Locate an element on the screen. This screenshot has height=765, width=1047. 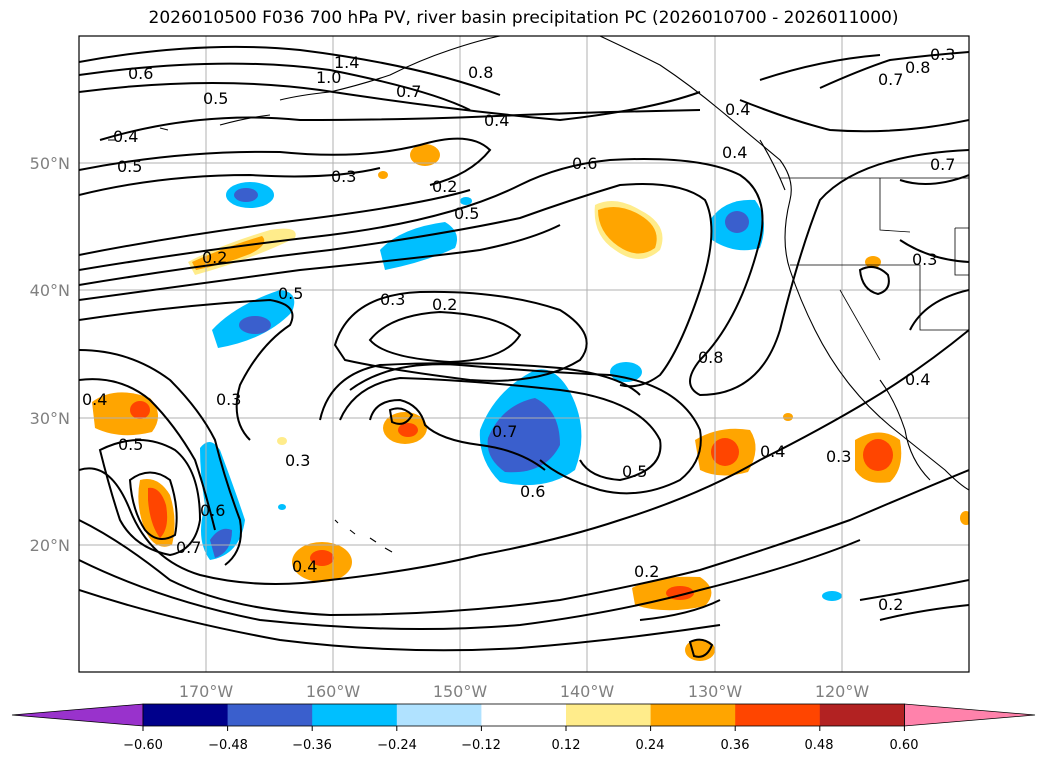
colorbar-tick-label: −0.60 is located at coordinates (143, 745).